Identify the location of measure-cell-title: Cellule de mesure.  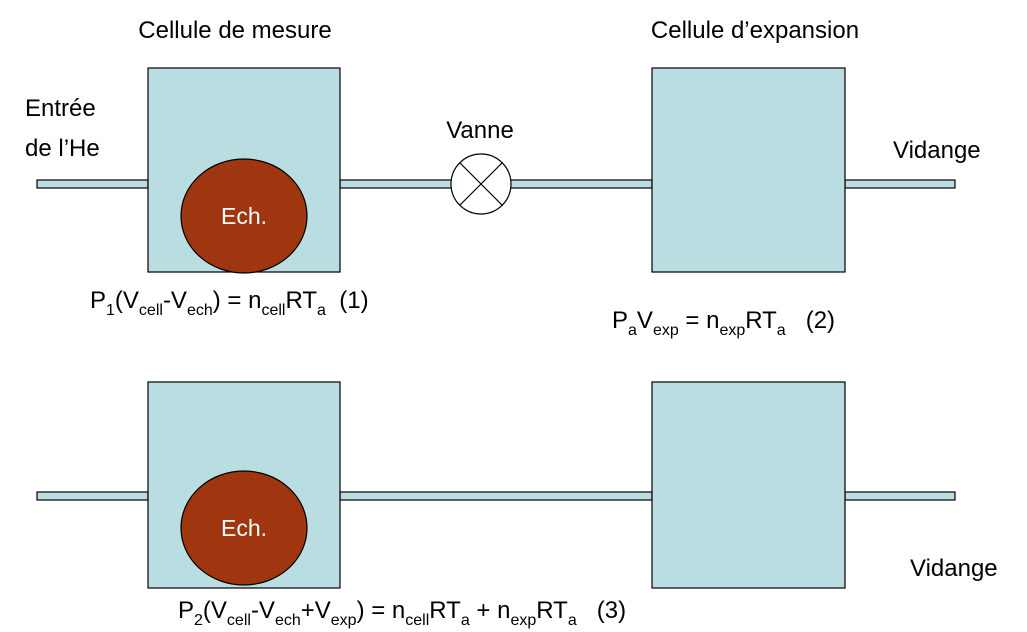
(234, 30).